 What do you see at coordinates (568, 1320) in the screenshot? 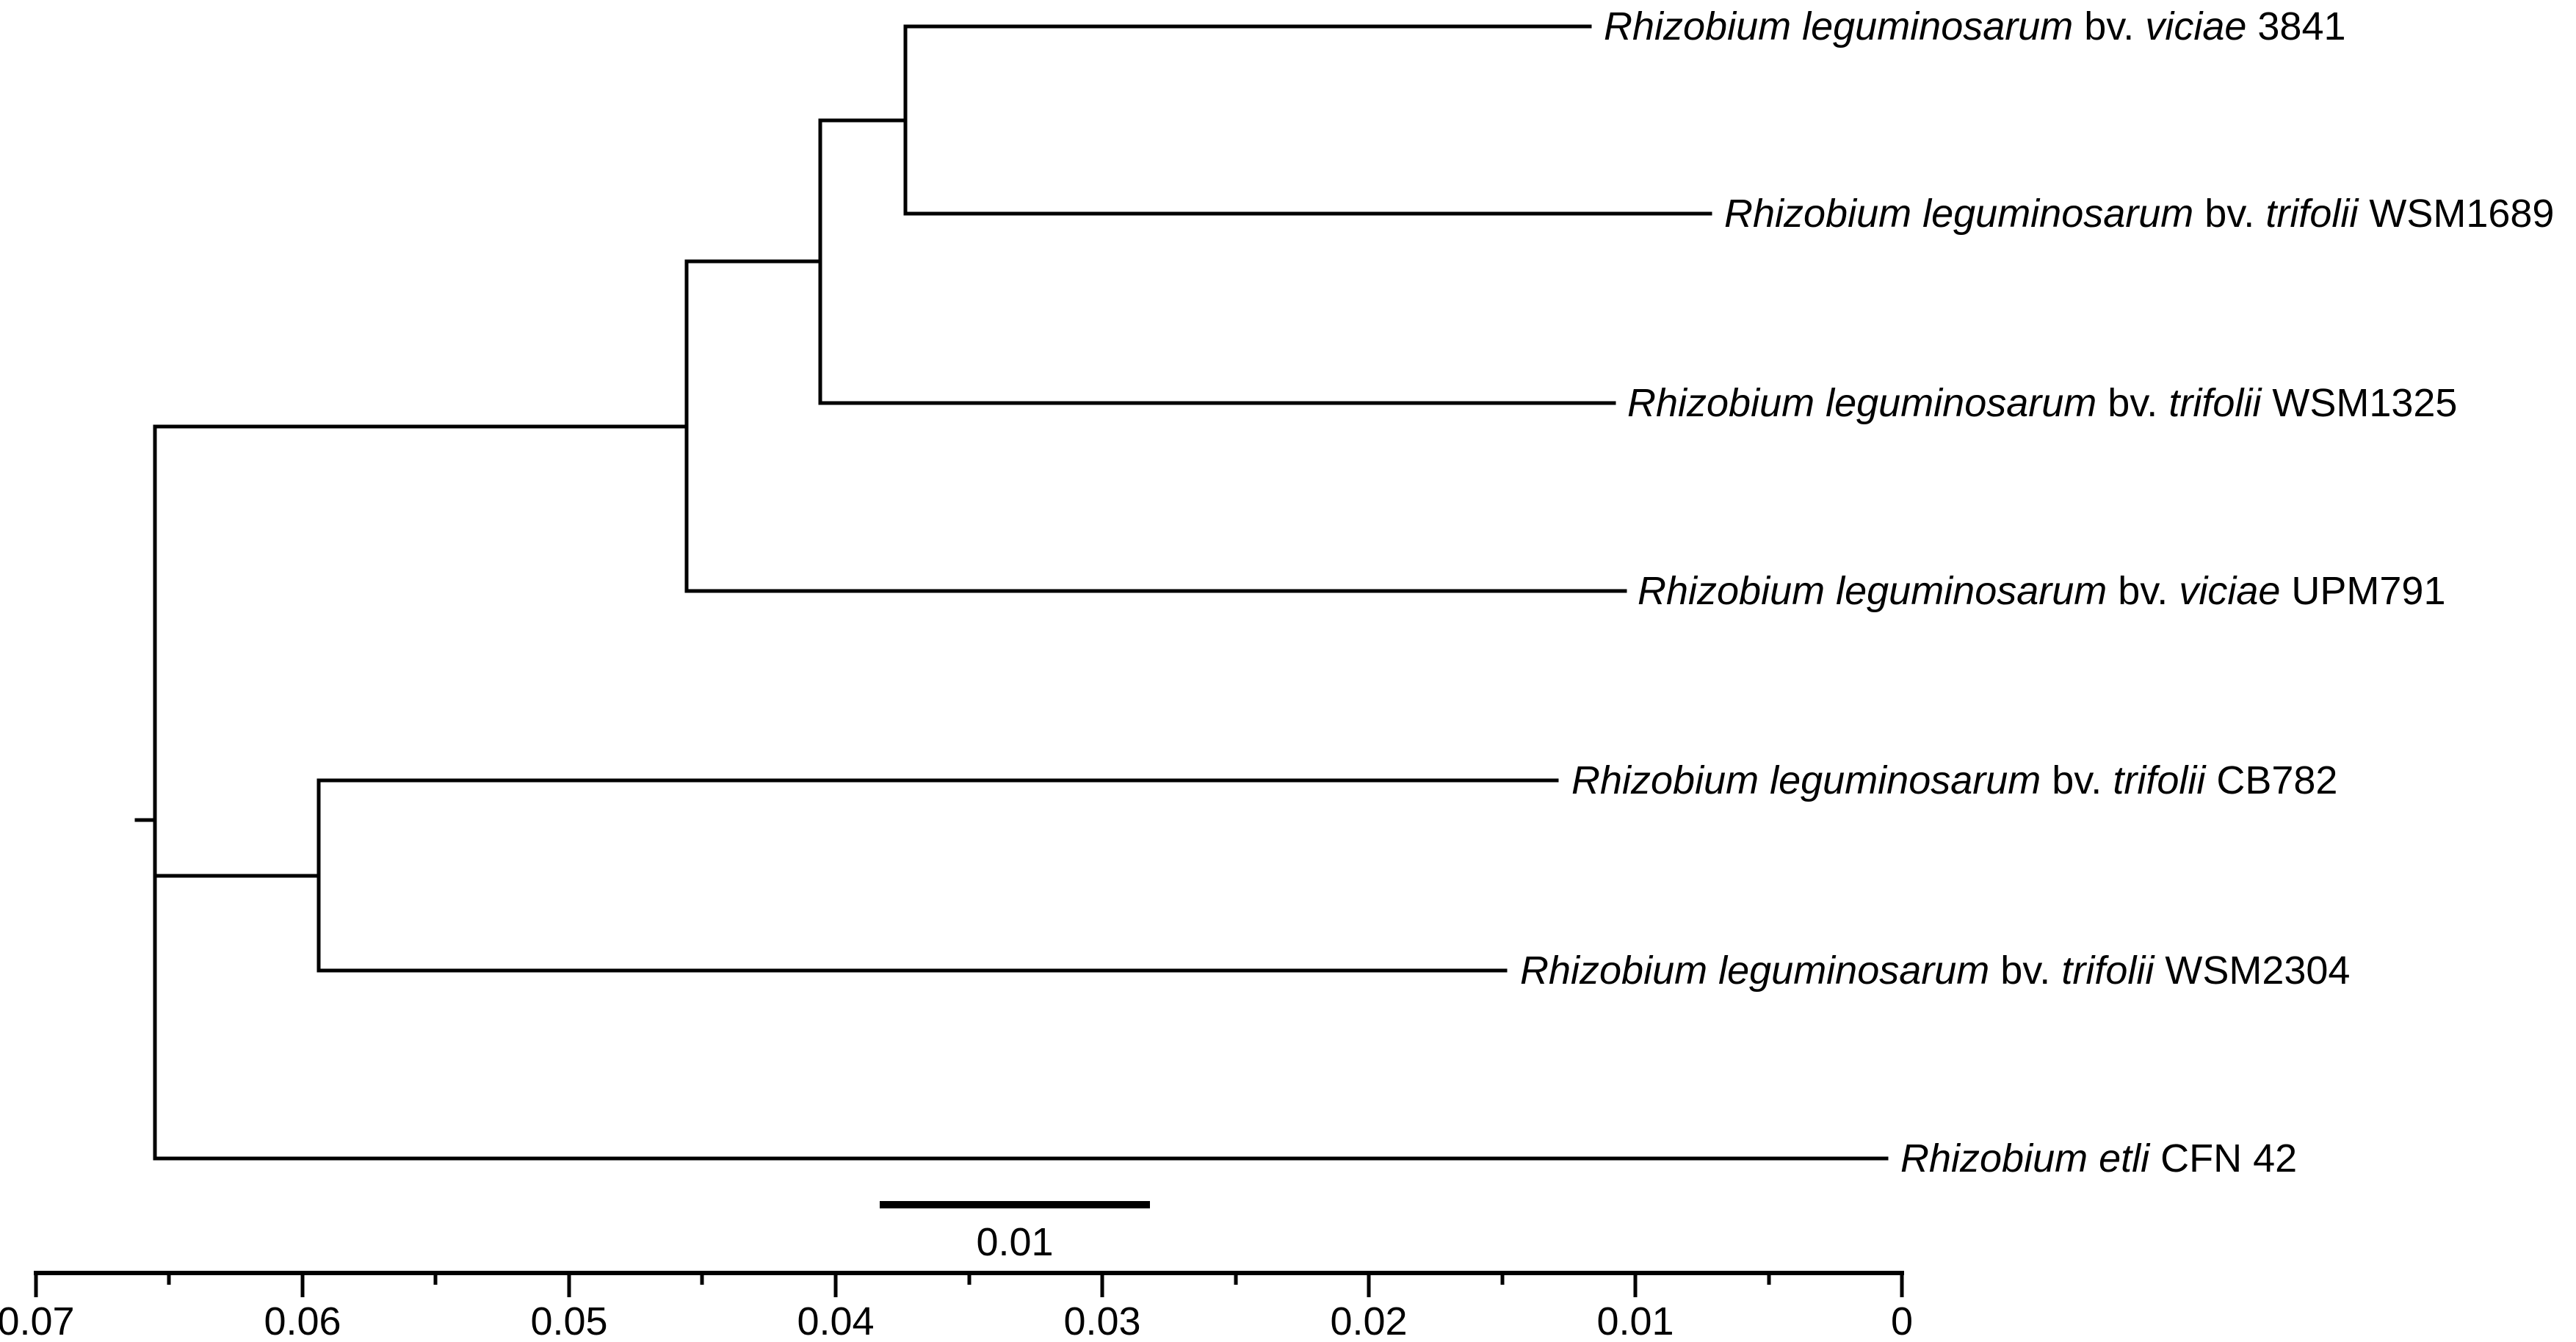
I see `axis-tick-label-0.05: 0.05` at bounding box center [568, 1320].